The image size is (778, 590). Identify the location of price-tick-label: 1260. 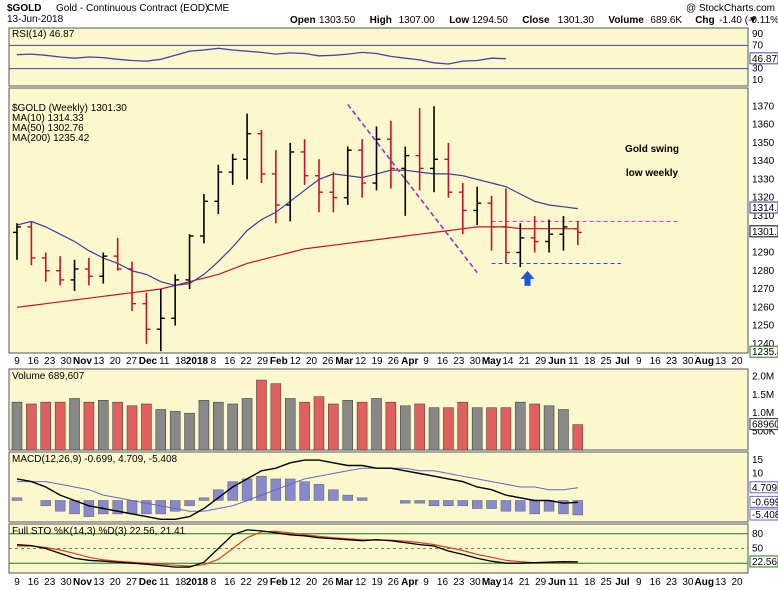
(763, 307).